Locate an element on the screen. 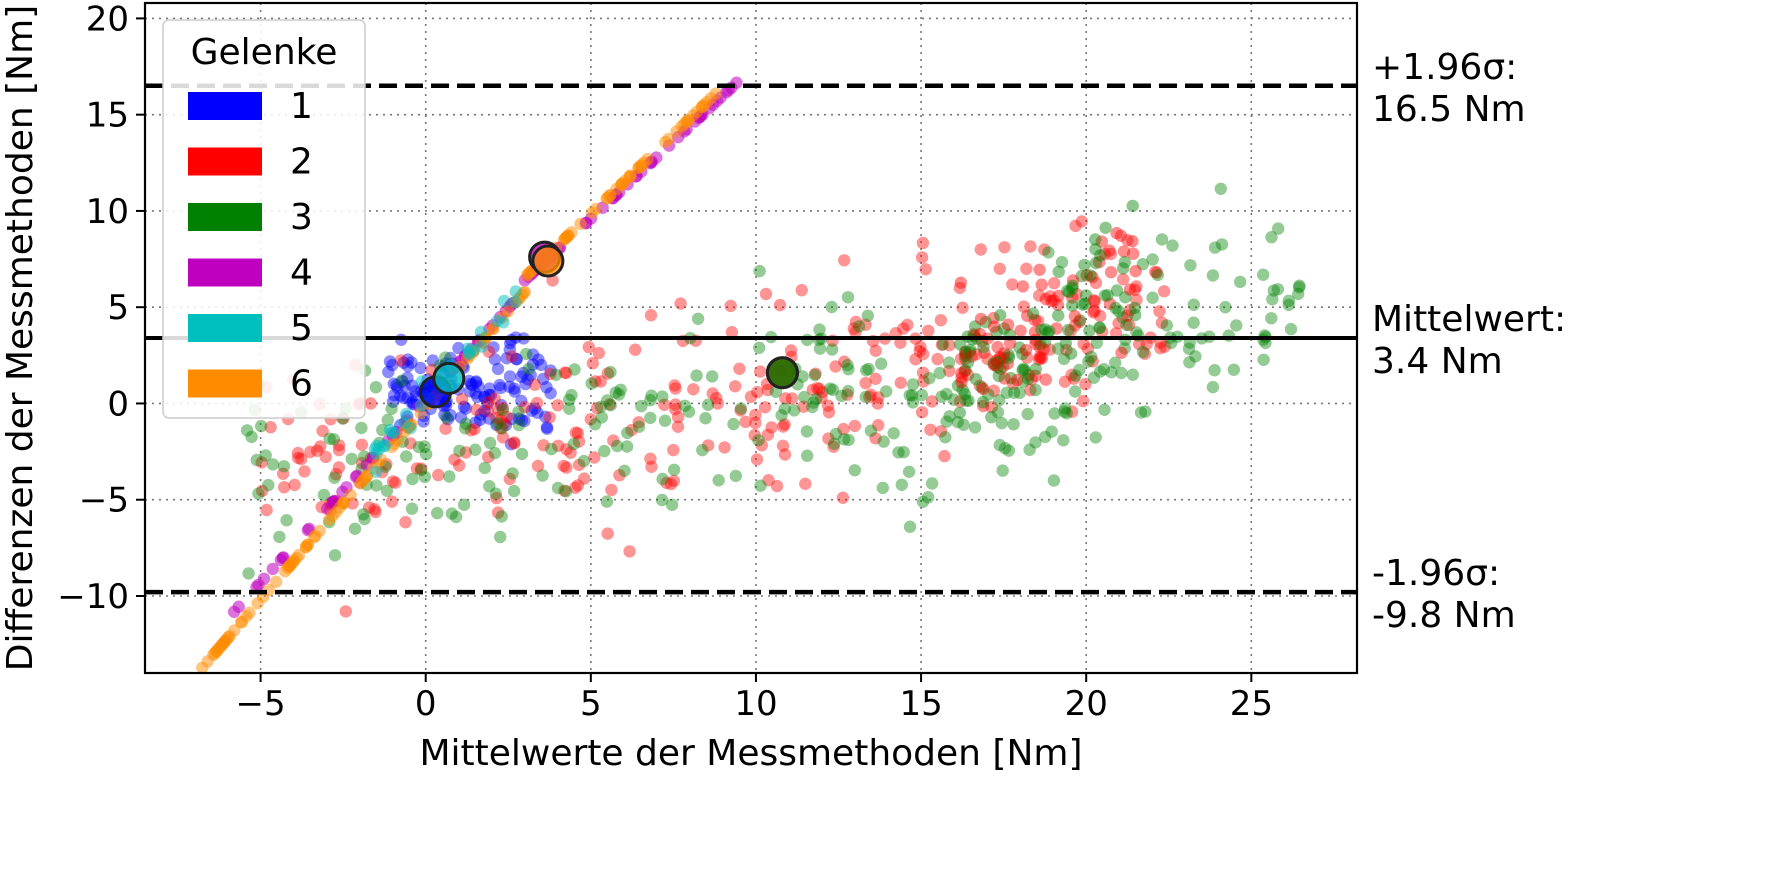 Image resolution: width=1780 pixels, height=880 pixels. x-tick-label: 5 is located at coordinates (591, 704).